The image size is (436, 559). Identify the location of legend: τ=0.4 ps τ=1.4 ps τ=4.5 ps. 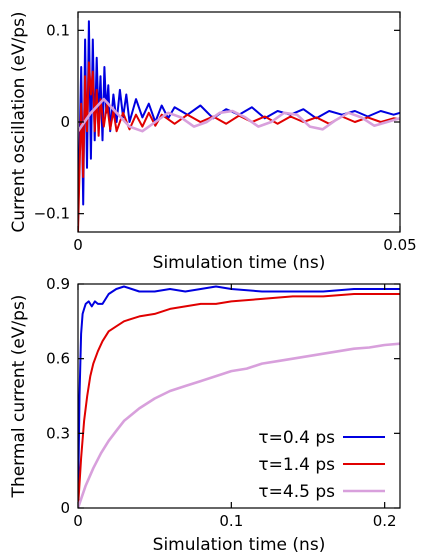
(321, 465).